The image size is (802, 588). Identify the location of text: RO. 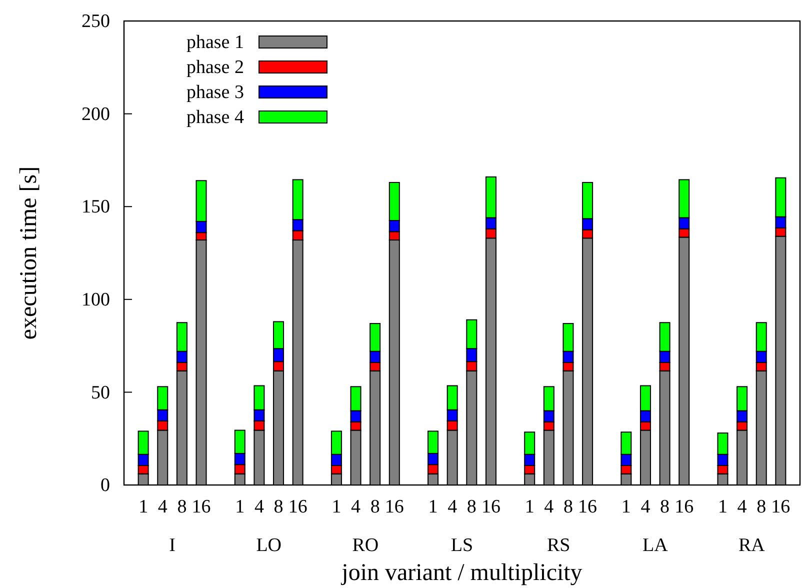
(365, 545).